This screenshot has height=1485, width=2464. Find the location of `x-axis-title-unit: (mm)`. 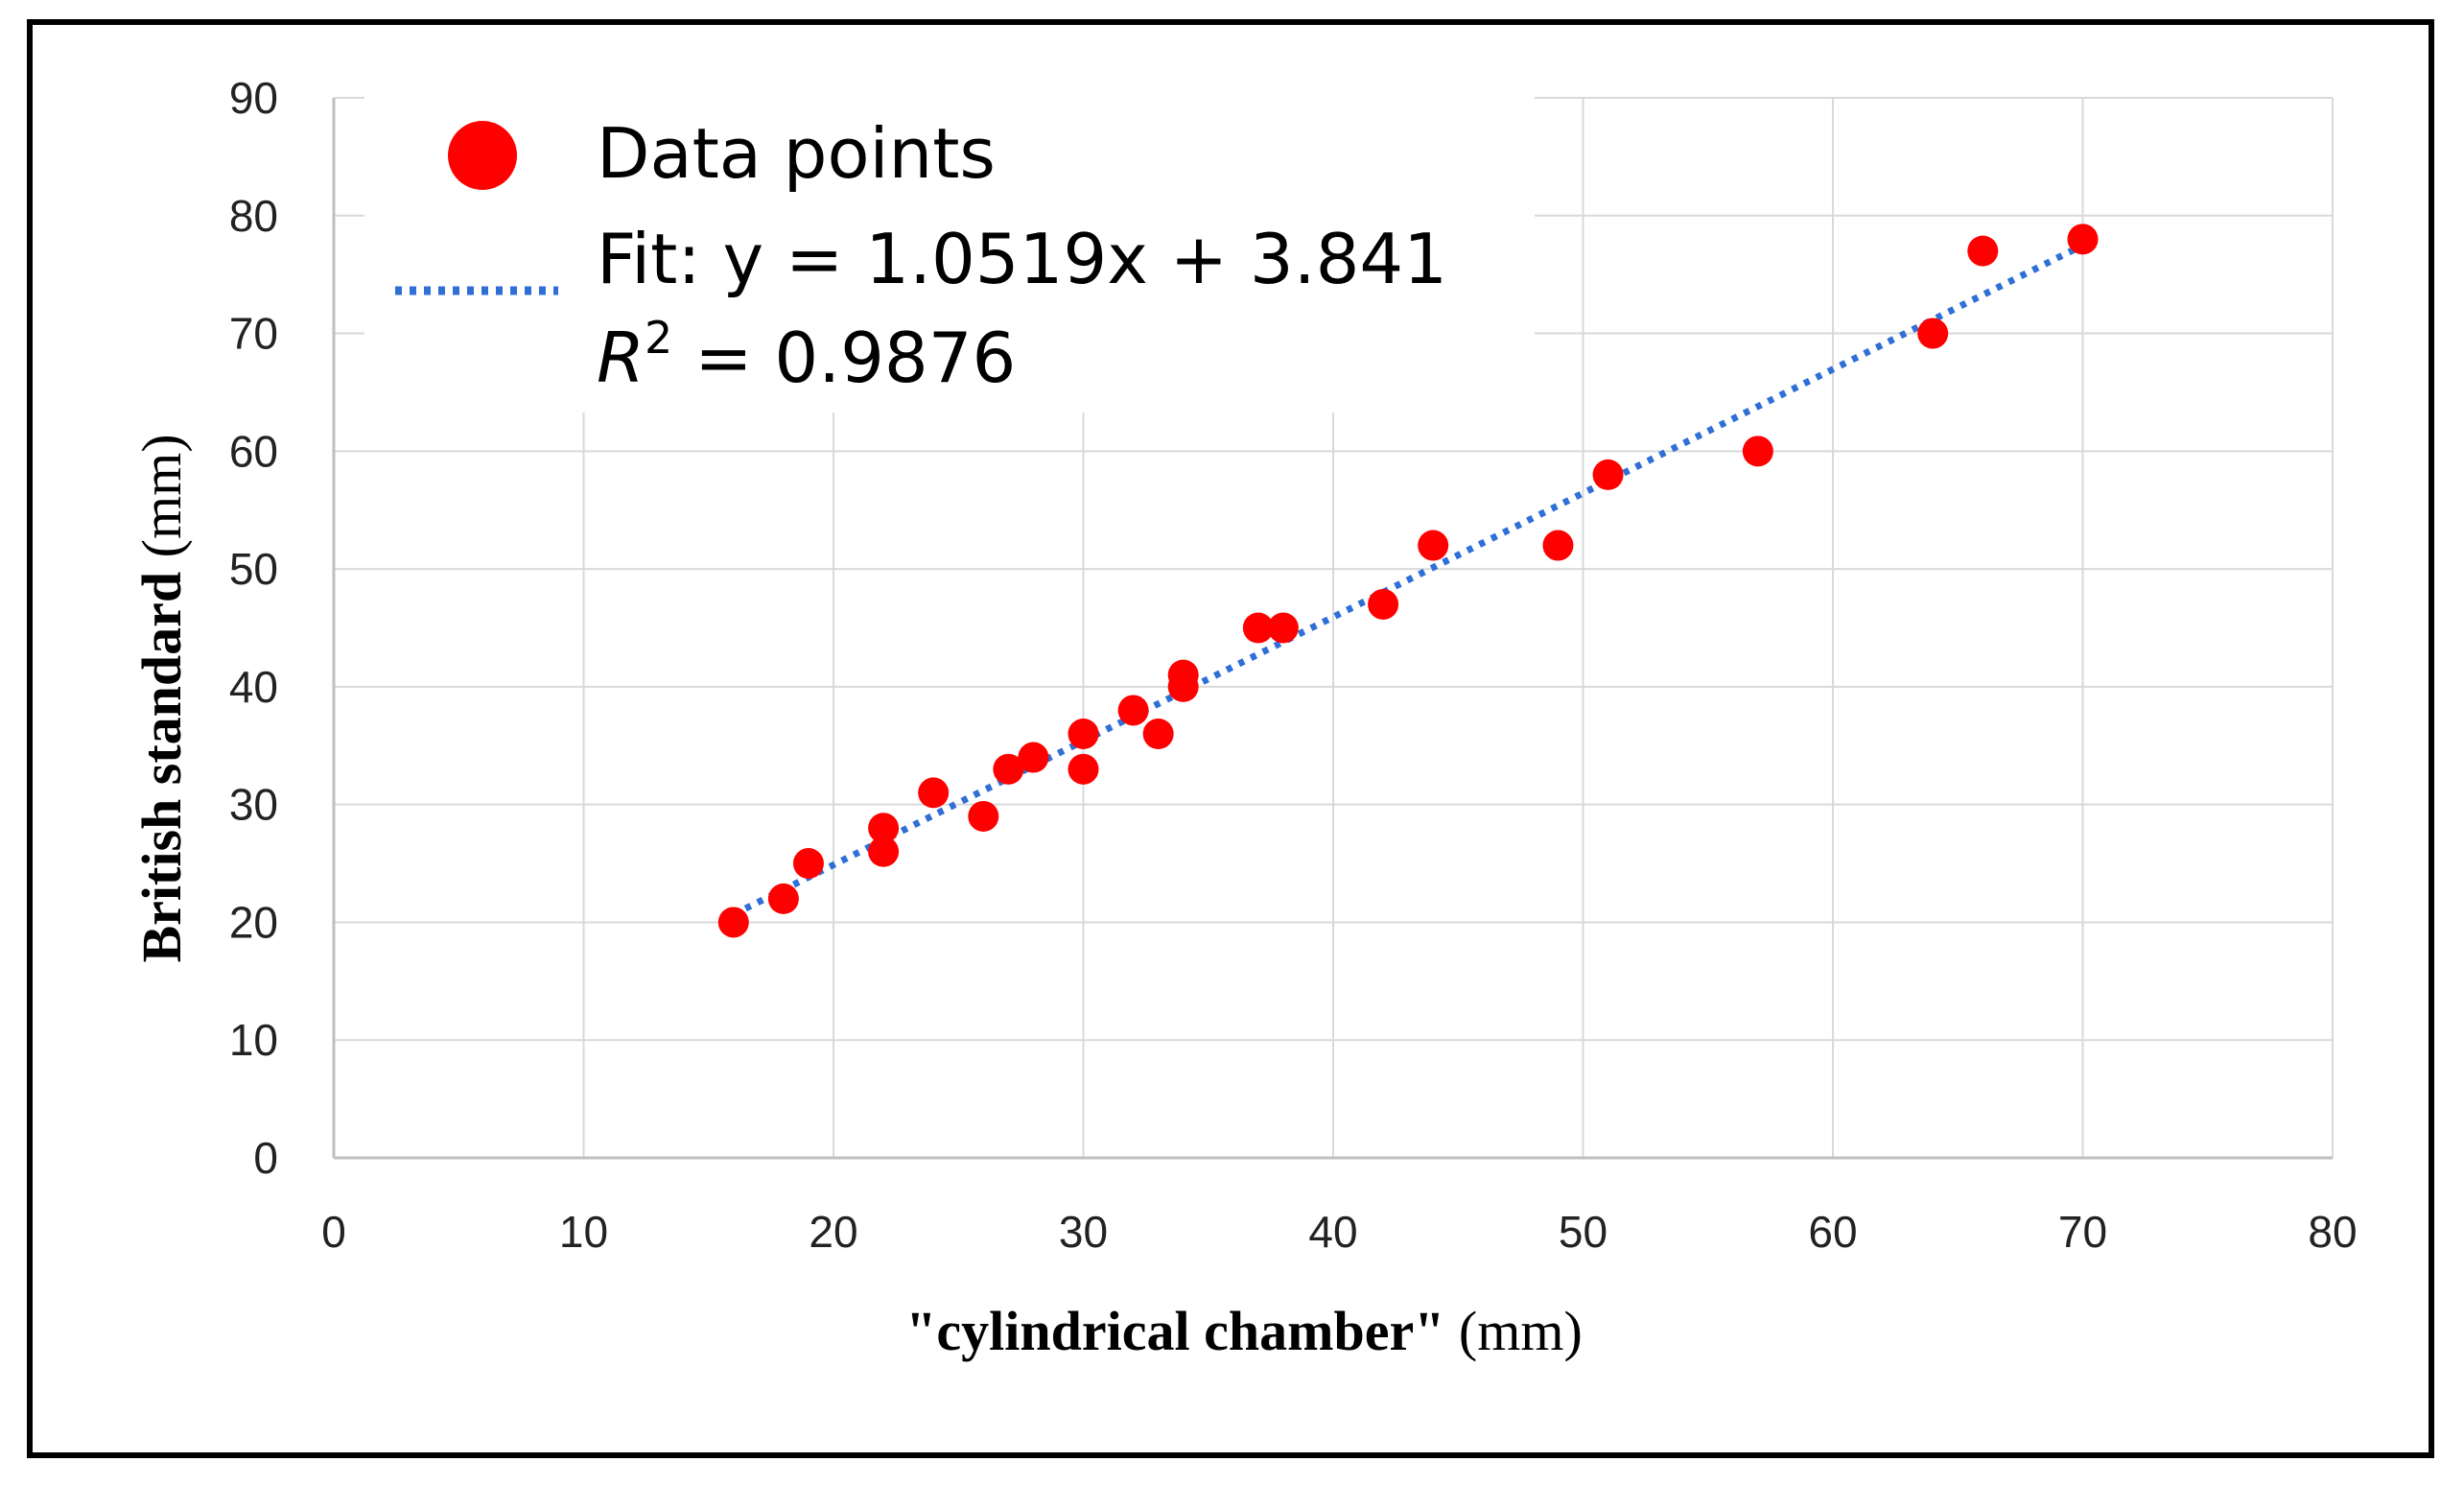

x-axis-title-unit: (mm) is located at coordinates (1513, 1331).